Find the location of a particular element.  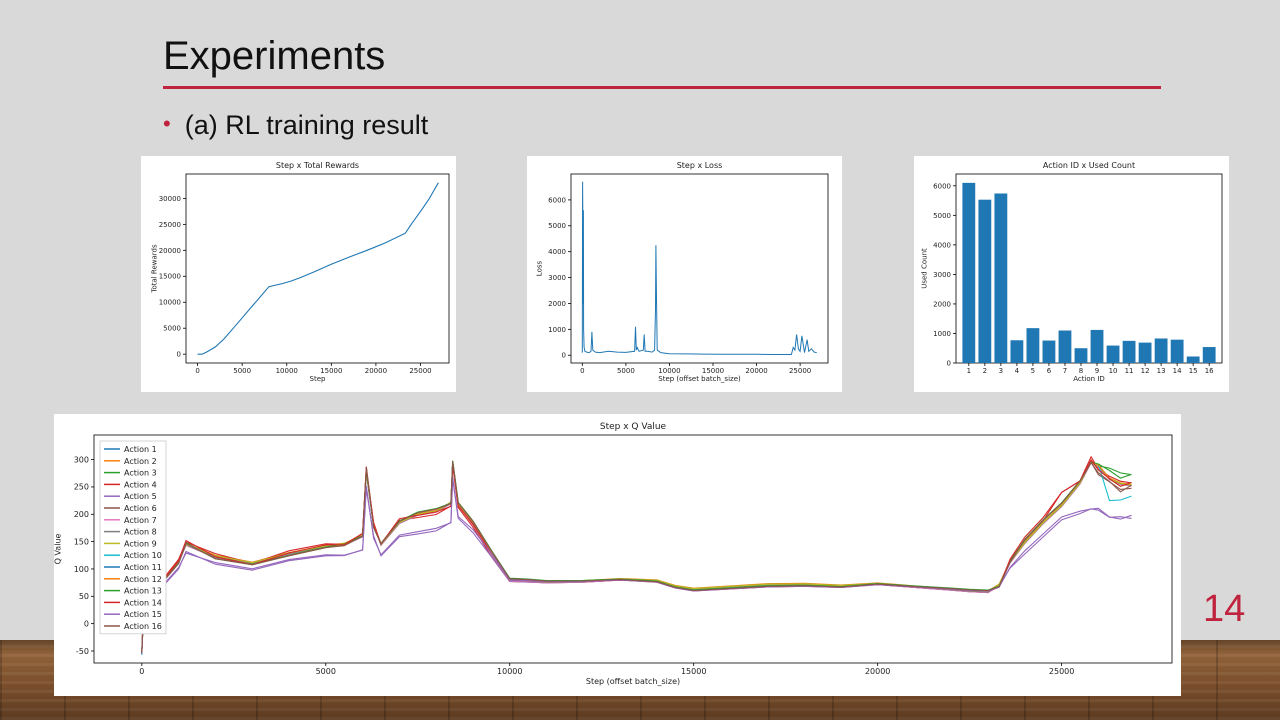

x-tick-label: 13 is located at coordinates (1161, 371).